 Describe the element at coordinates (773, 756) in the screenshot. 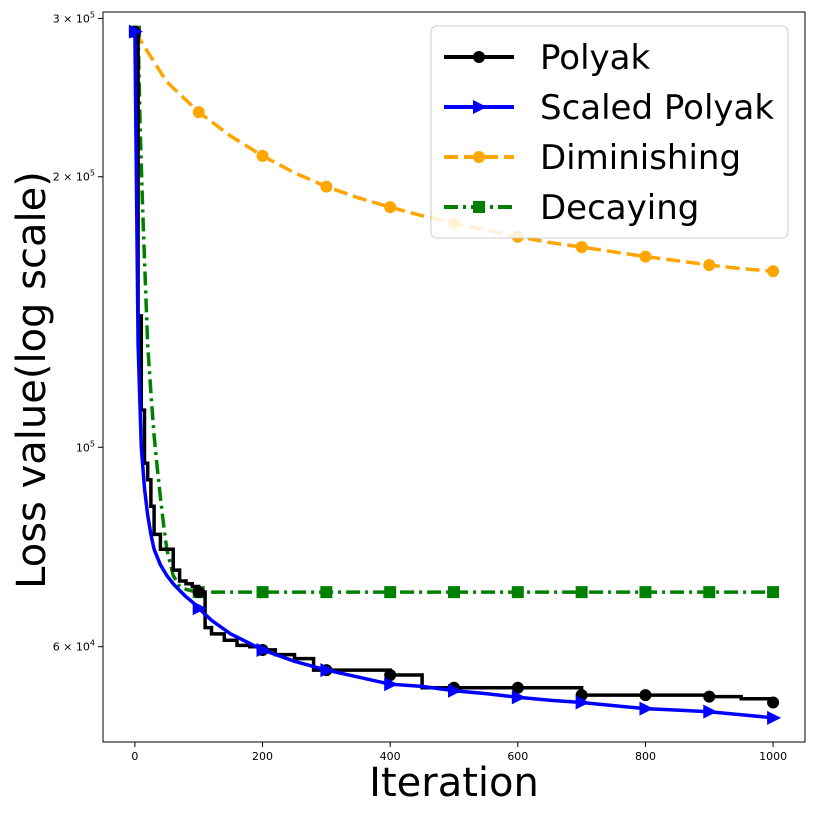

I see `x-tick-label: 1000` at that location.